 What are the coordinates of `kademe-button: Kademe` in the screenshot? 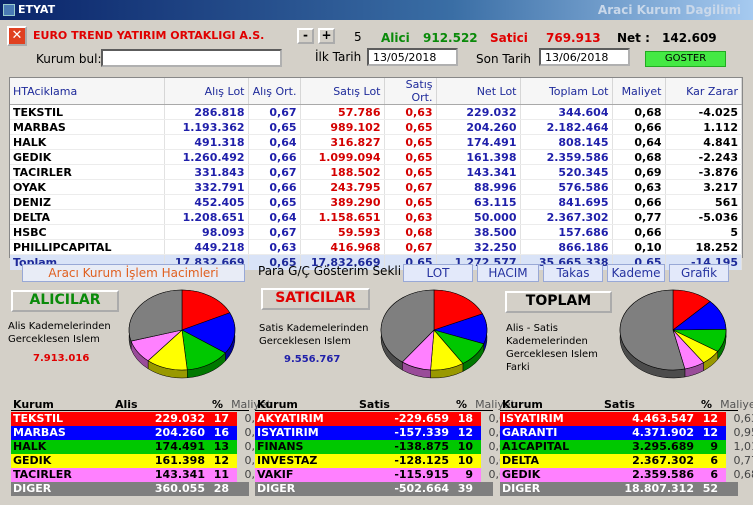 It's located at (636, 273).